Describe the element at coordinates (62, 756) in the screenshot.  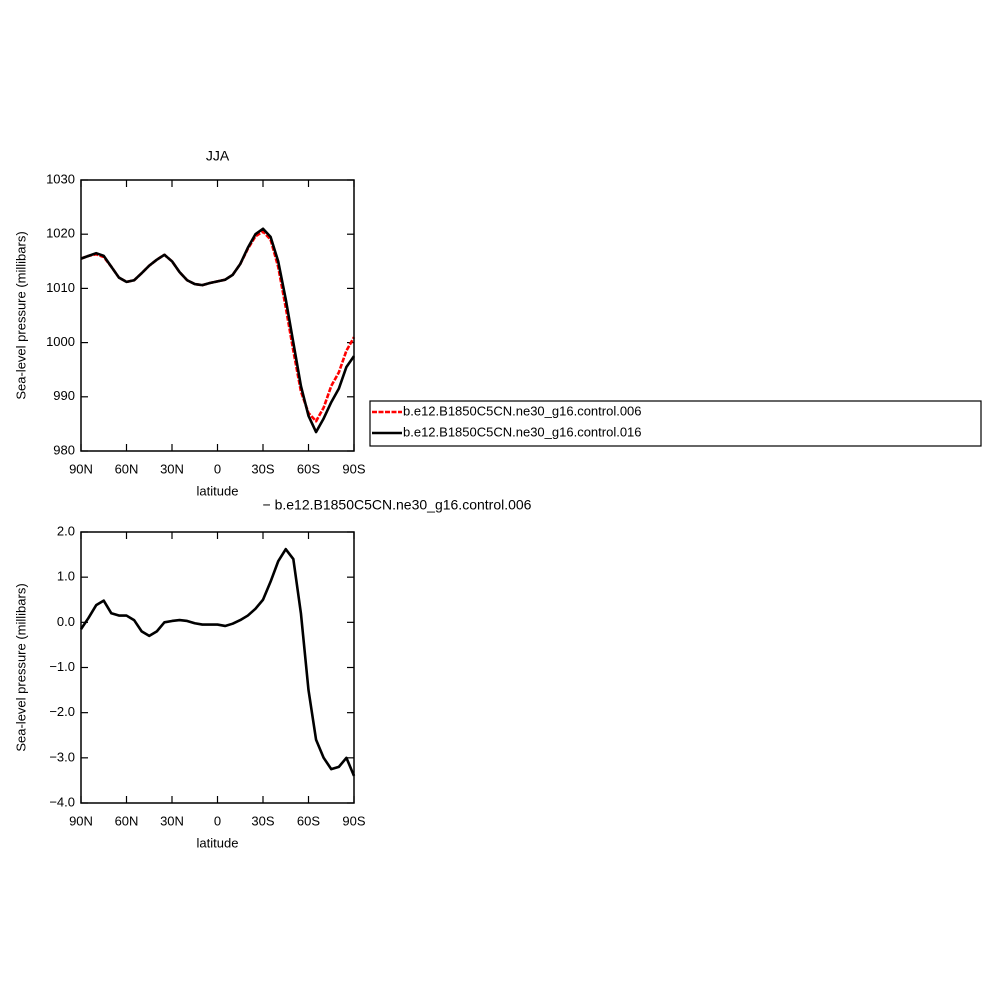
I see `y-tick-label: −3.0` at that location.